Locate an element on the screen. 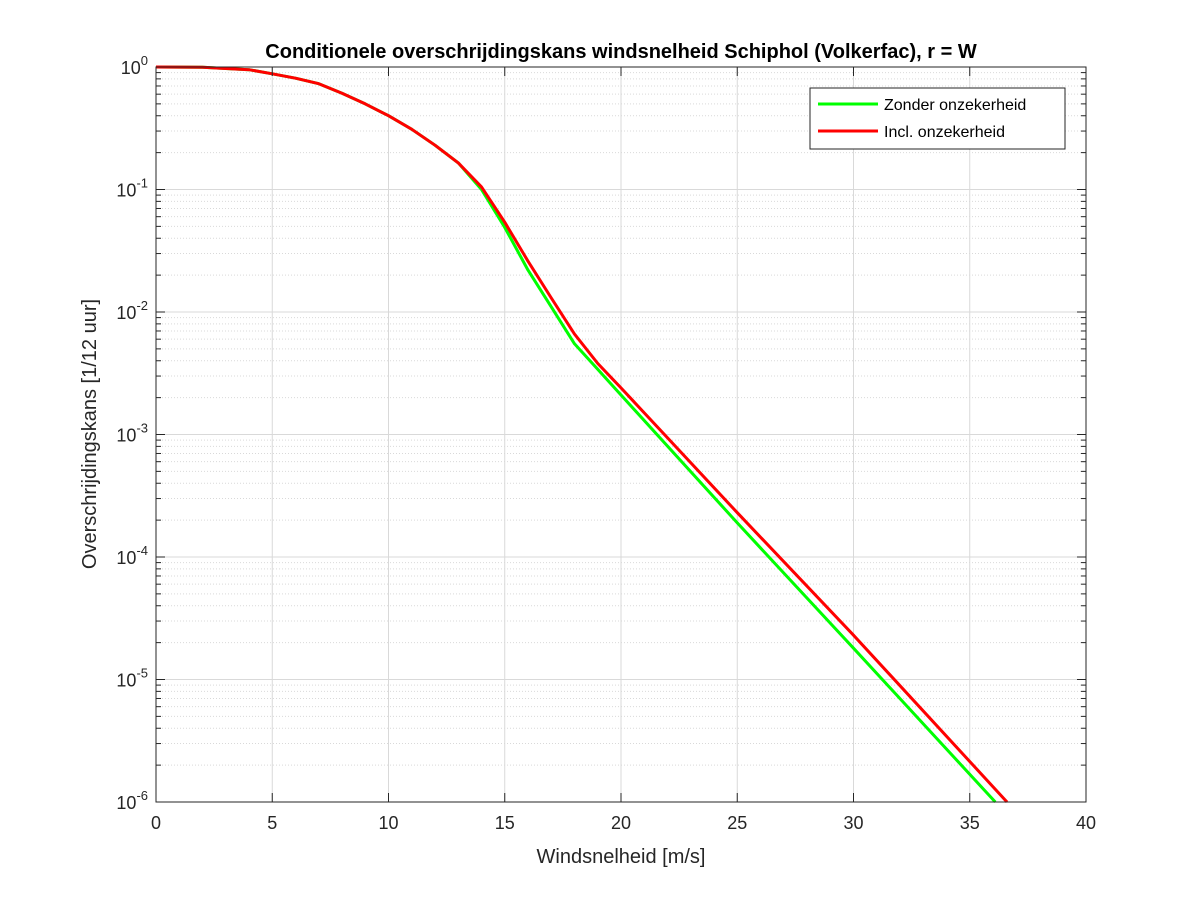 This screenshot has height=900, width=1200. tick-label-y: 10⁻⁴ is located at coordinates (132, 555).